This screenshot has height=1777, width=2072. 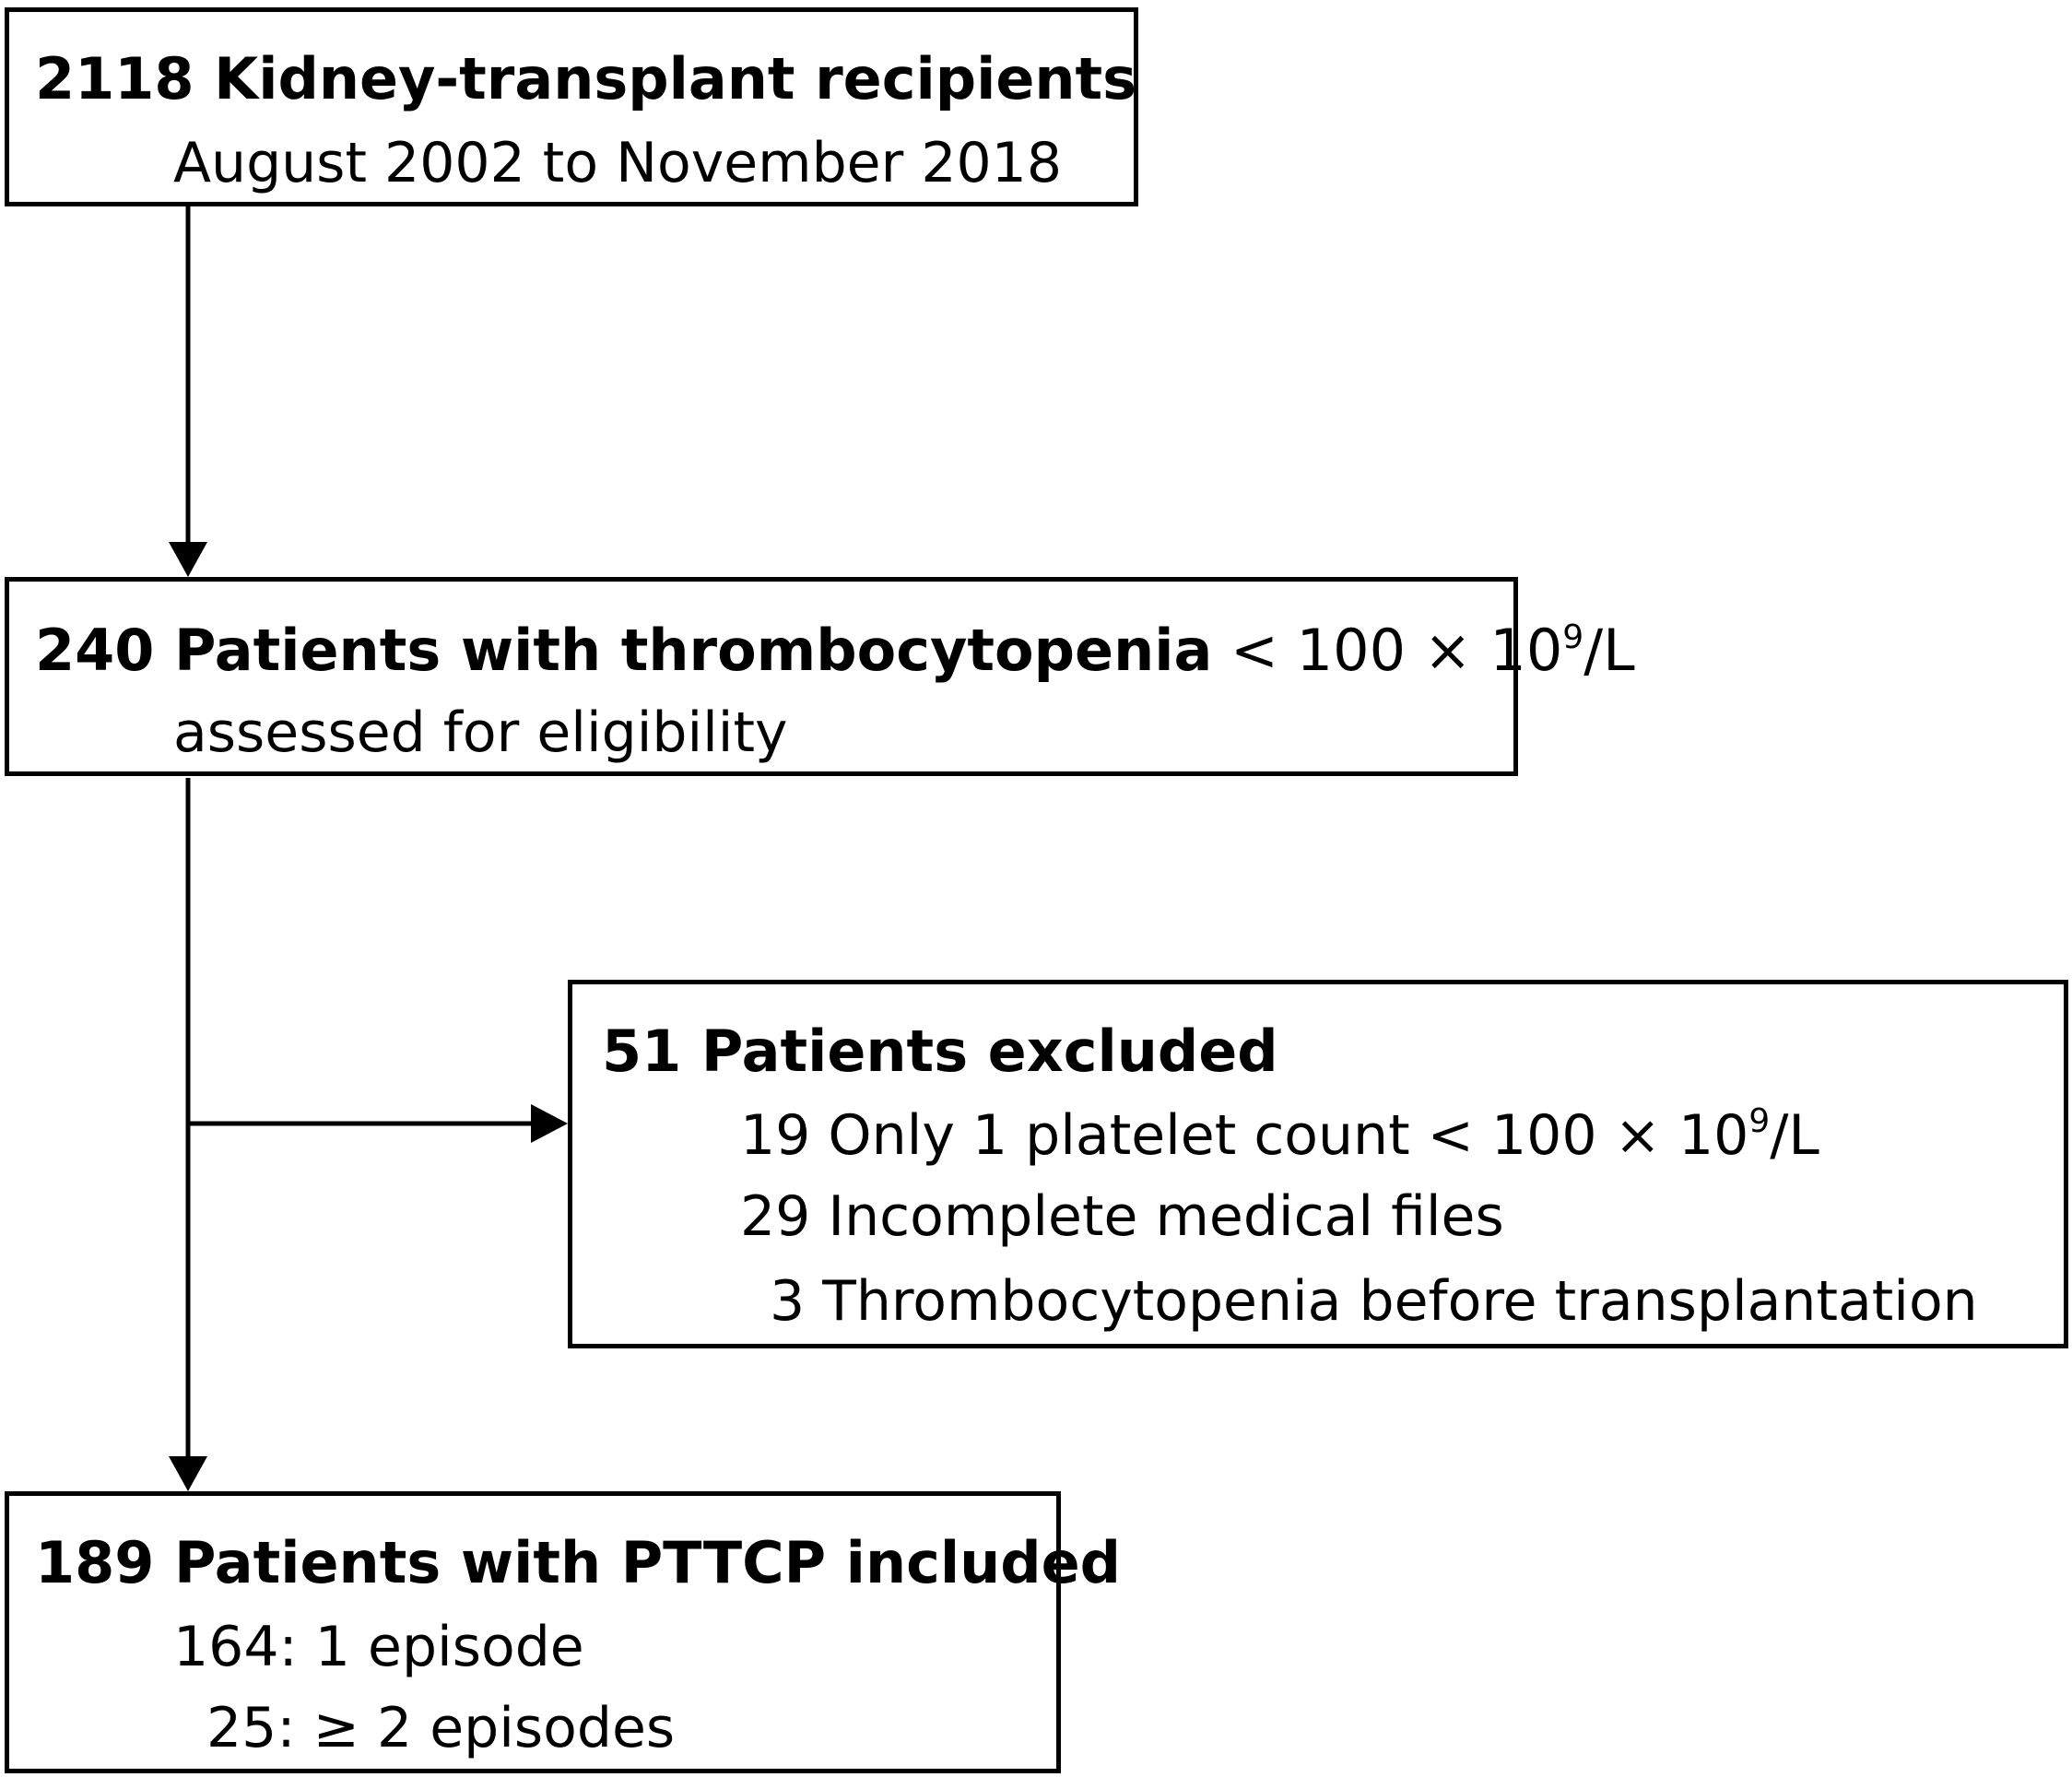 What do you see at coordinates (940, 1051) in the screenshot?
I see `excluded-title: 51 Patients excluded` at bounding box center [940, 1051].